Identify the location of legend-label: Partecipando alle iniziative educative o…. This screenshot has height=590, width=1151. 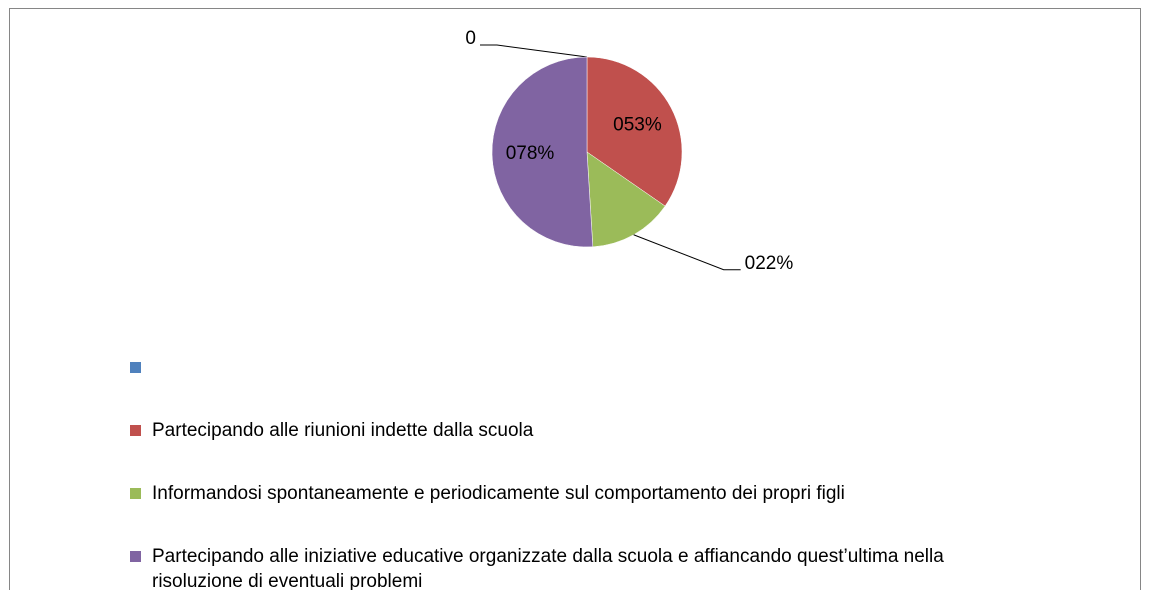
(548, 568).